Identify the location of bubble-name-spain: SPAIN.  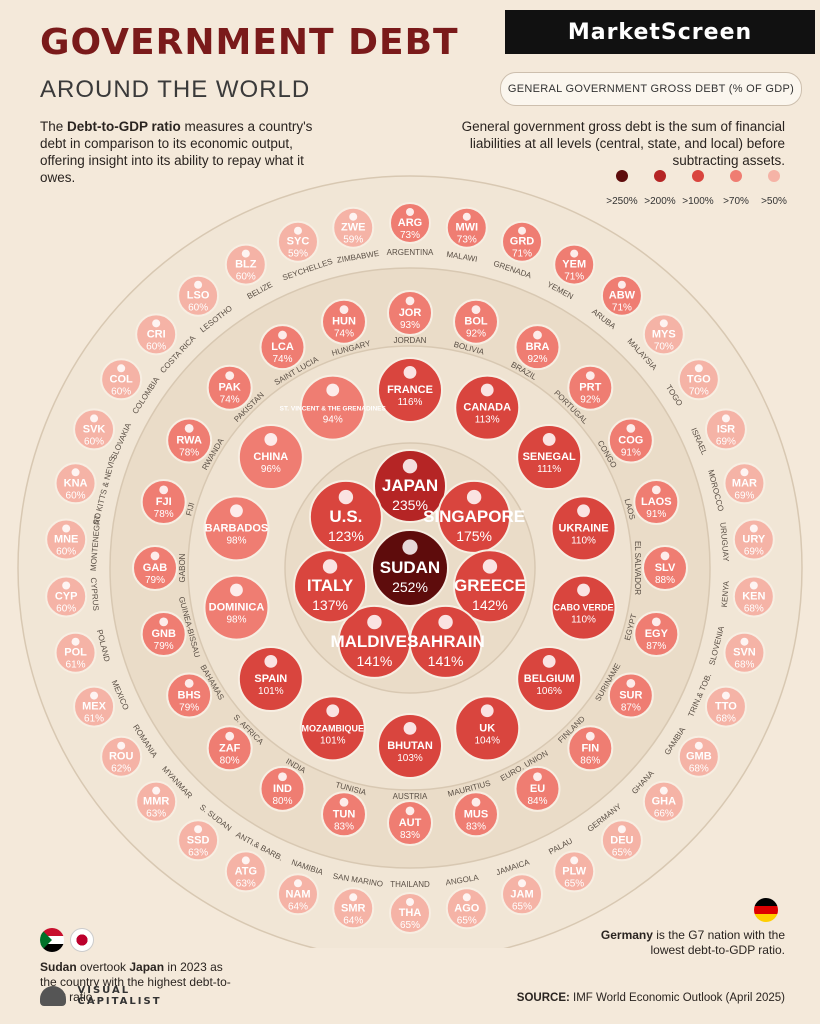
(270, 679).